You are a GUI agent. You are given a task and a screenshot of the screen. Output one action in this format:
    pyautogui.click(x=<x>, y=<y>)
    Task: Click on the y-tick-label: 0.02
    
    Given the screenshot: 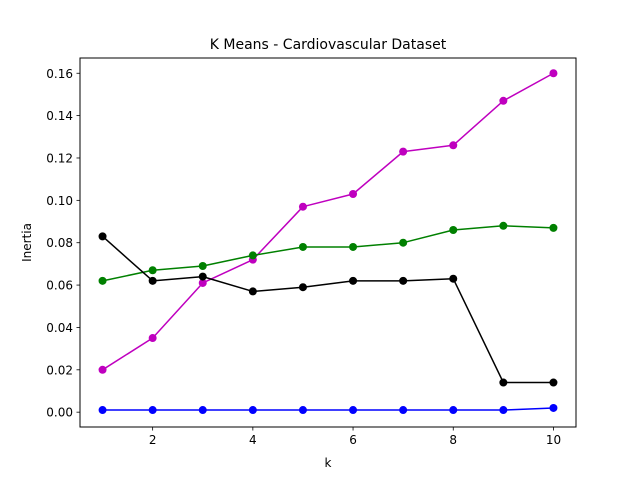 What is the action you would take?
    pyautogui.click(x=59, y=370)
    